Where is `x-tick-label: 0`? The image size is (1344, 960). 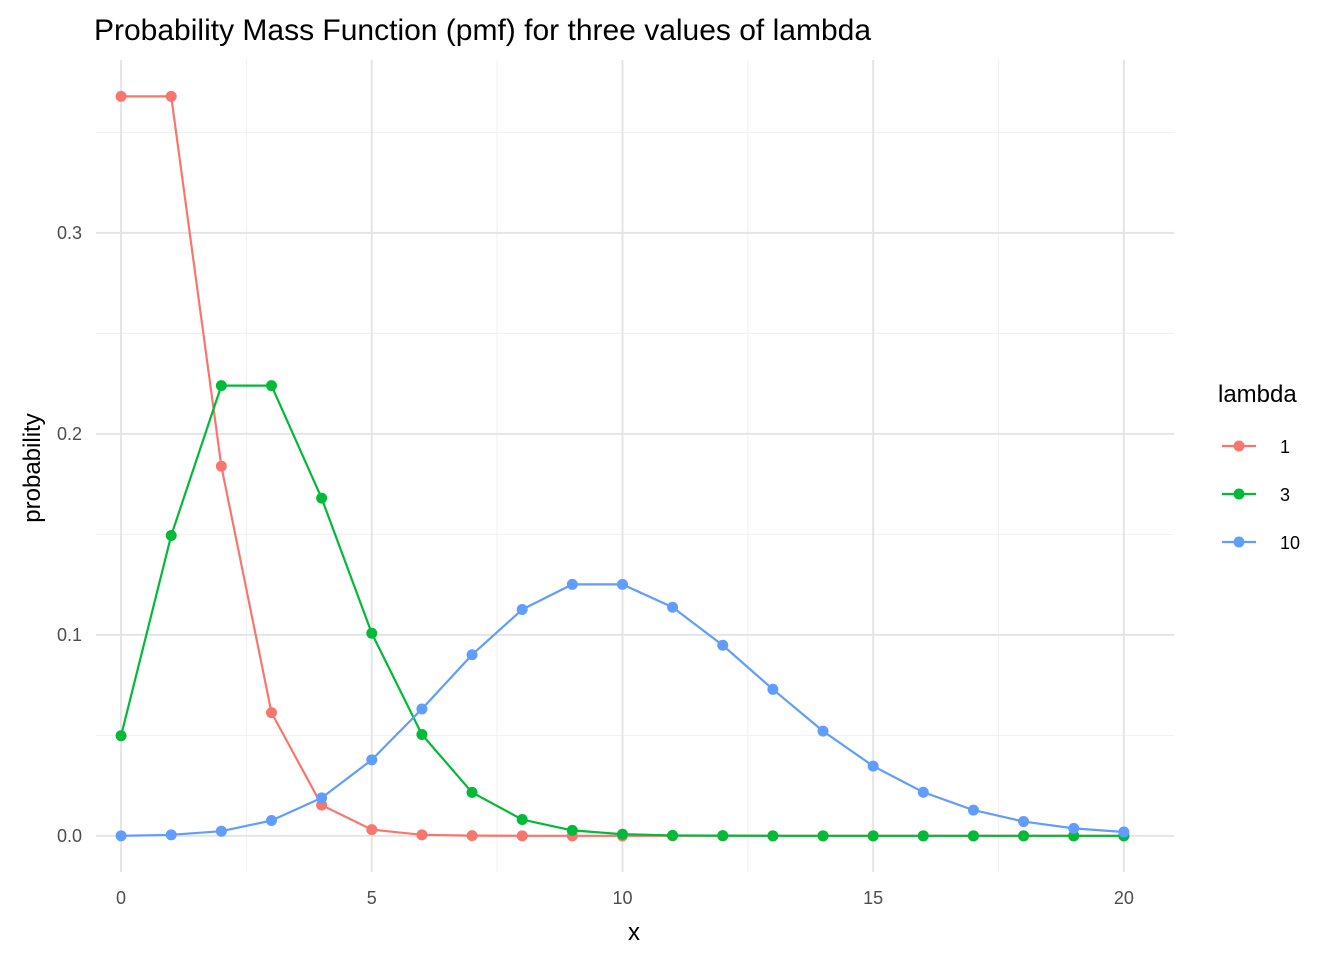 x-tick-label: 0 is located at coordinates (121, 898).